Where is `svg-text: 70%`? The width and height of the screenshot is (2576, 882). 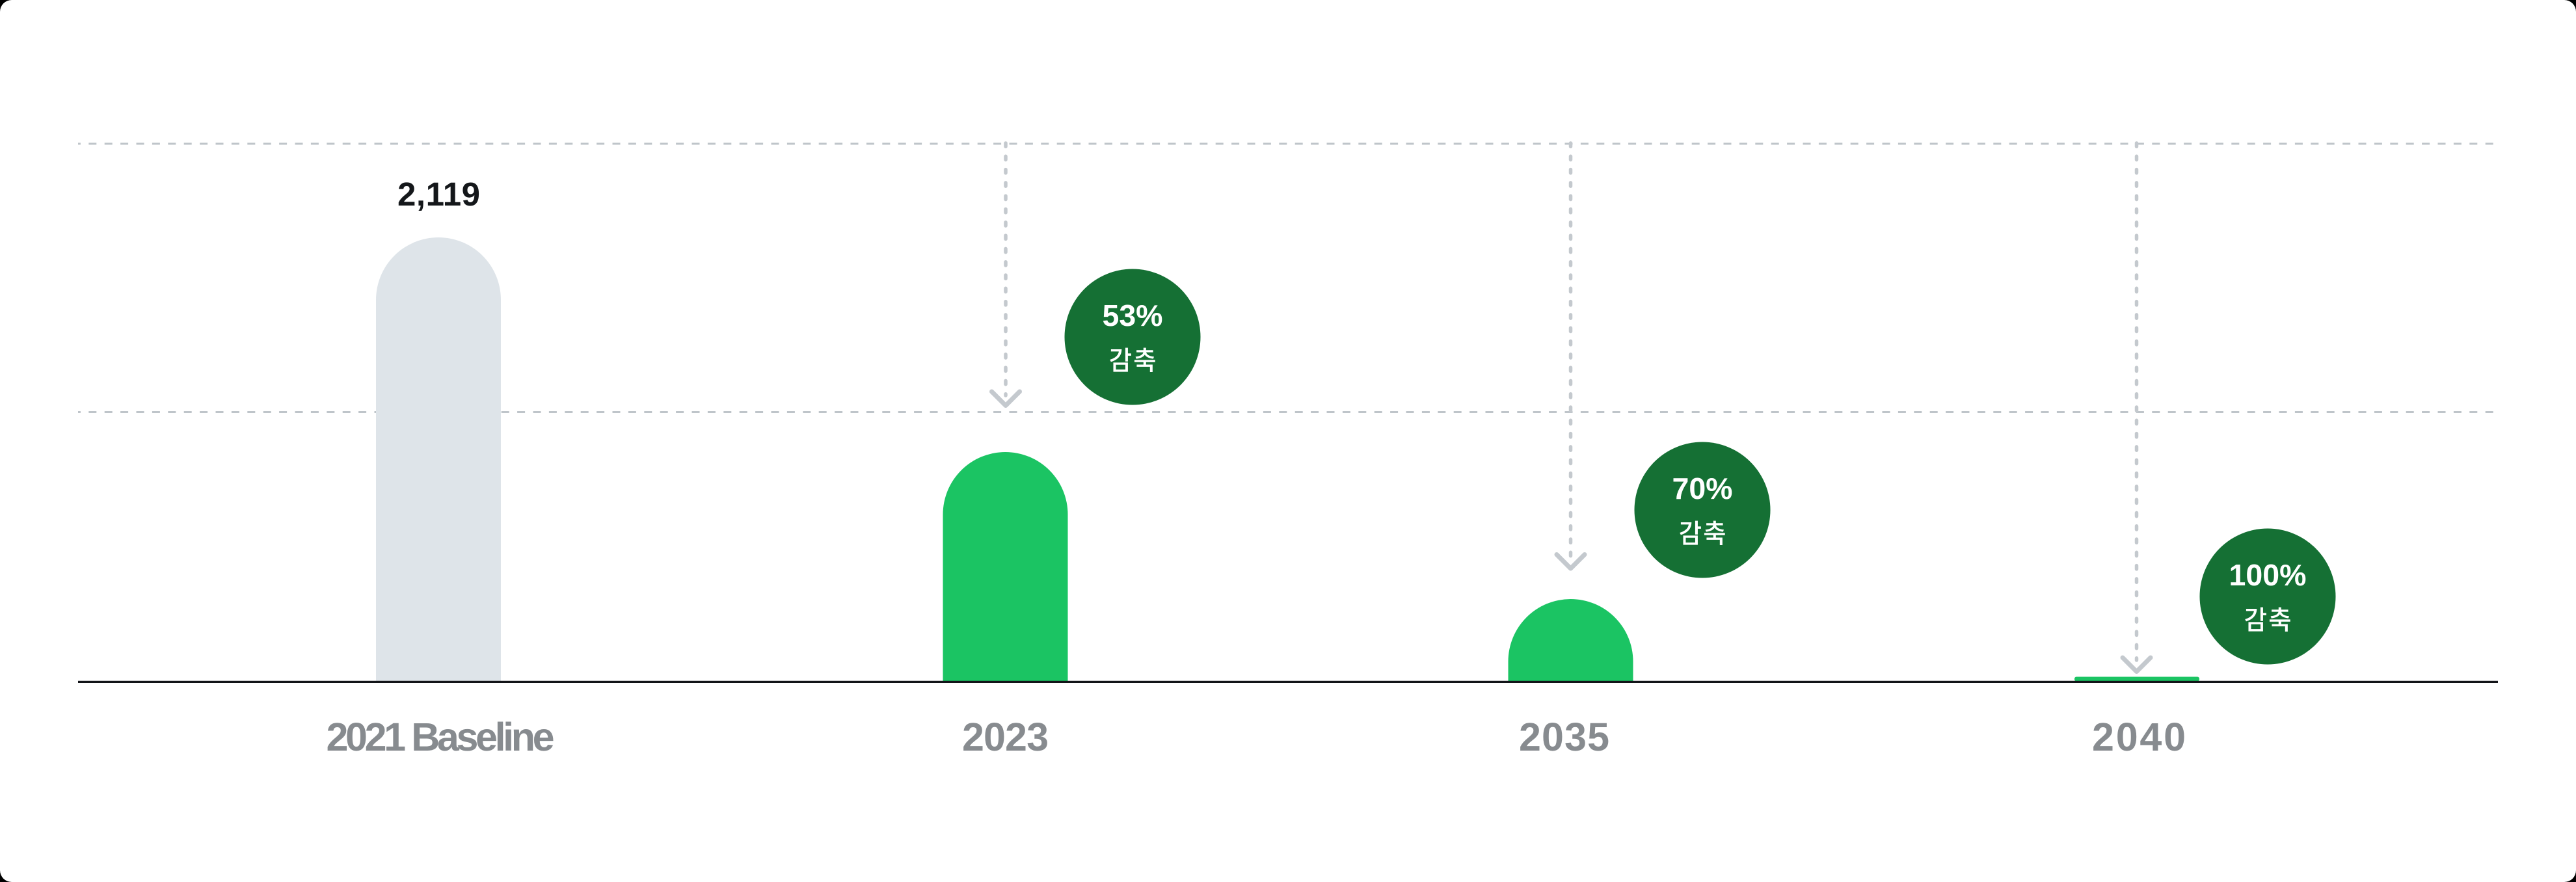 svg-text: 70% is located at coordinates (1702, 488).